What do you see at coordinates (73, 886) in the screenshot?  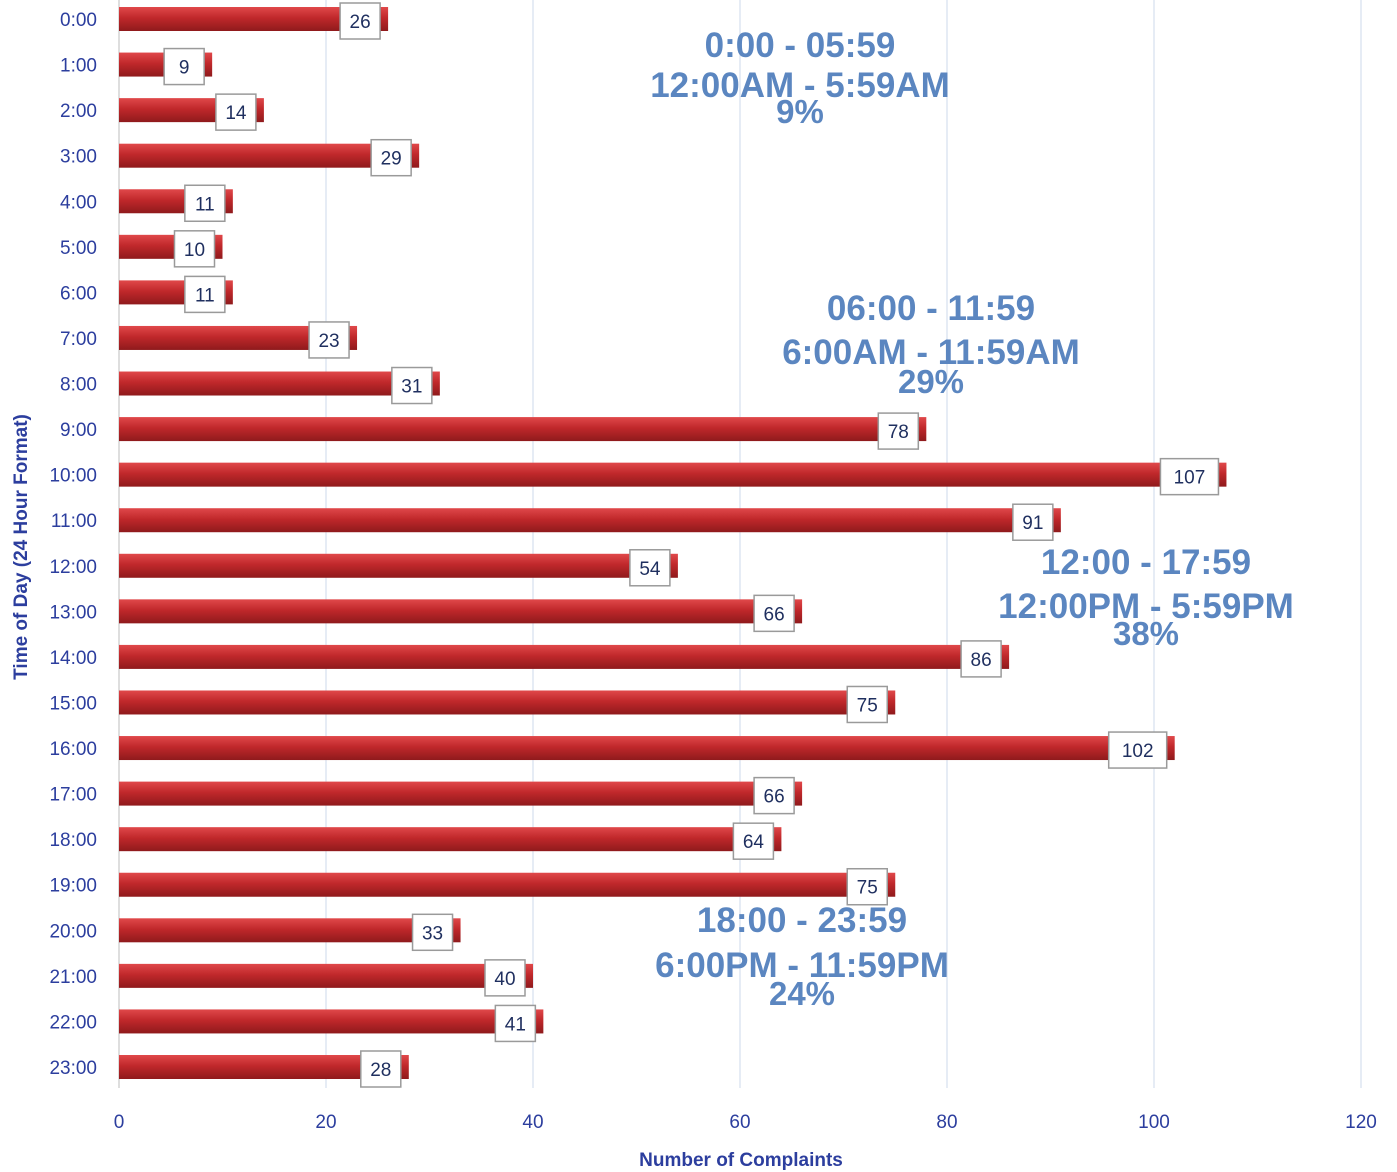 I see `y-tick-label: 19:00` at bounding box center [73, 886].